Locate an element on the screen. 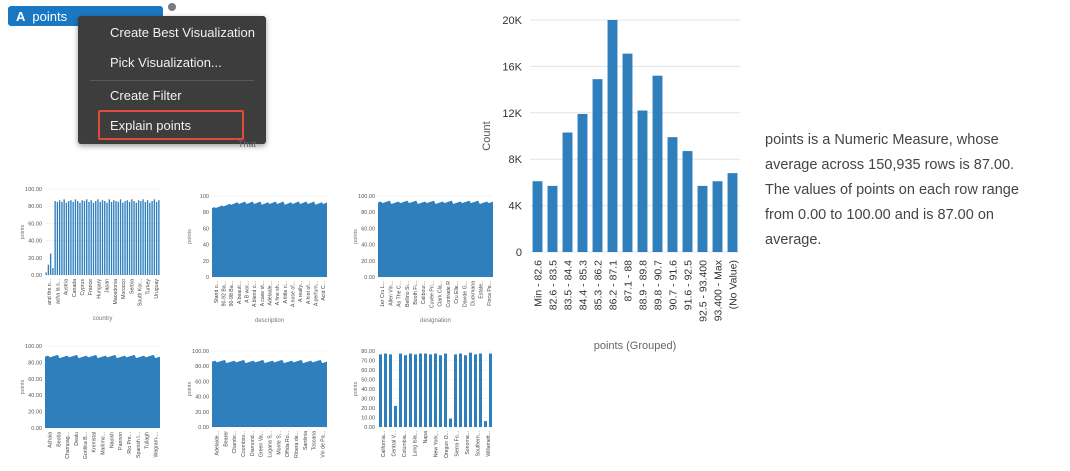 The height and width of the screenshot is (471, 1070). x-tick-label: Beotia is located at coordinates (59, 439).